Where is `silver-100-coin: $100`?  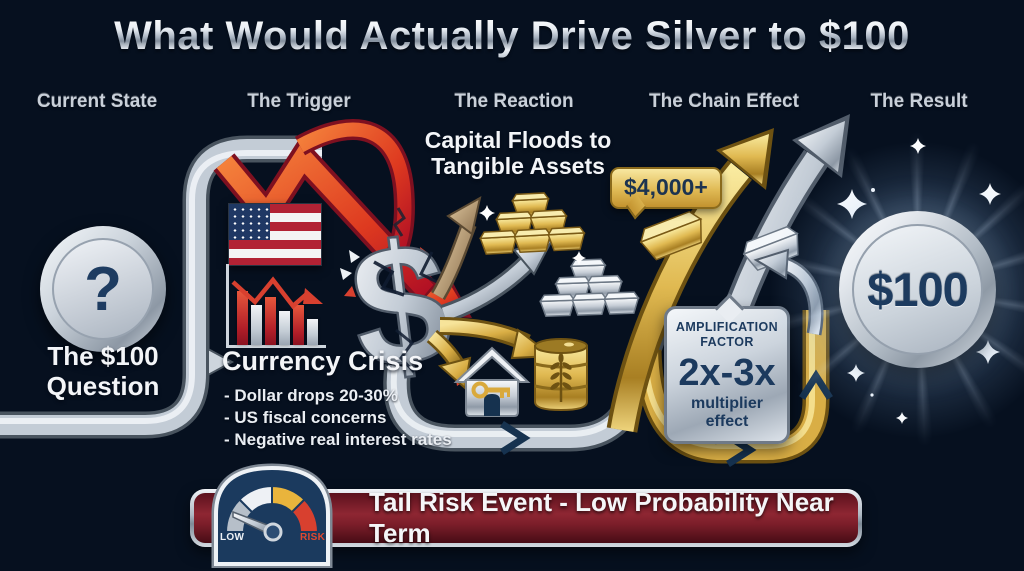
silver-100-coin: $100 is located at coordinates (917, 289).